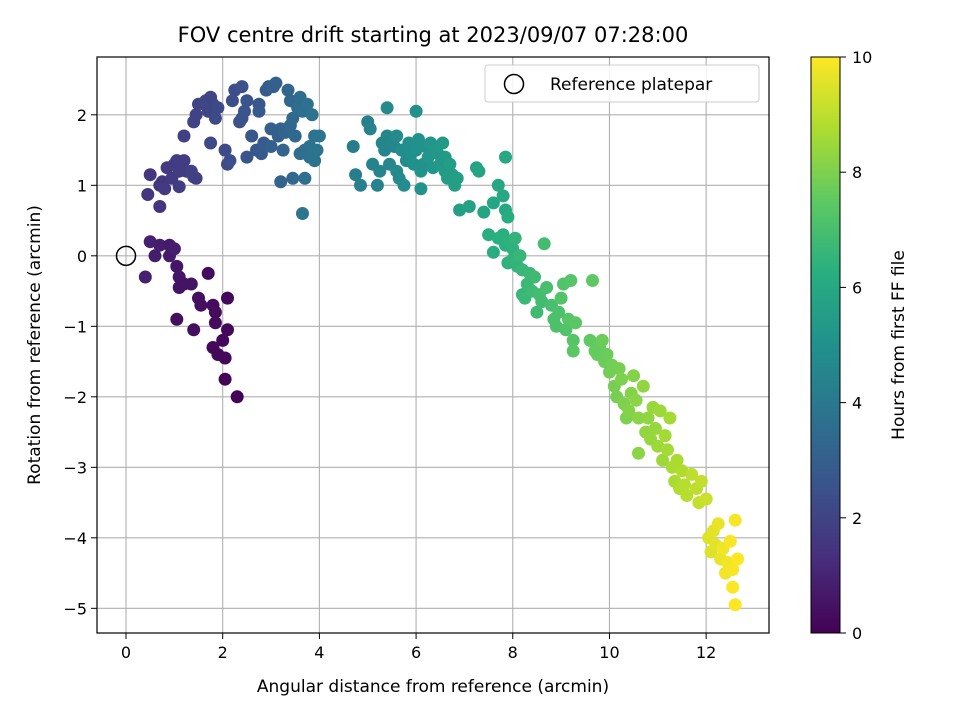  What do you see at coordinates (418, 647) in the screenshot?
I see `x-axis-ticks: 0 2 4 6 8 10 12` at bounding box center [418, 647].